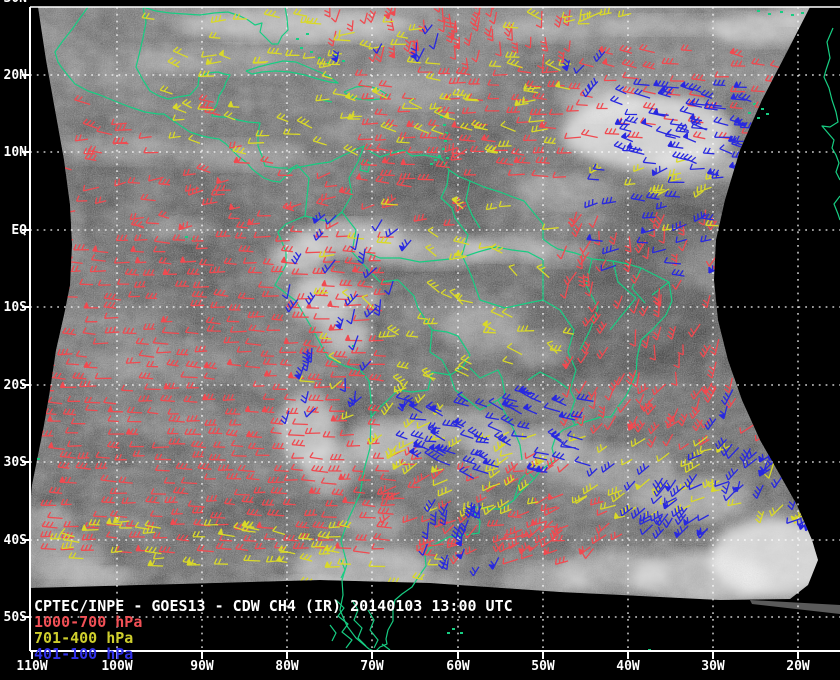  Describe the element at coordinates (798, 666) in the screenshot. I see `lon-label: 20W` at that location.